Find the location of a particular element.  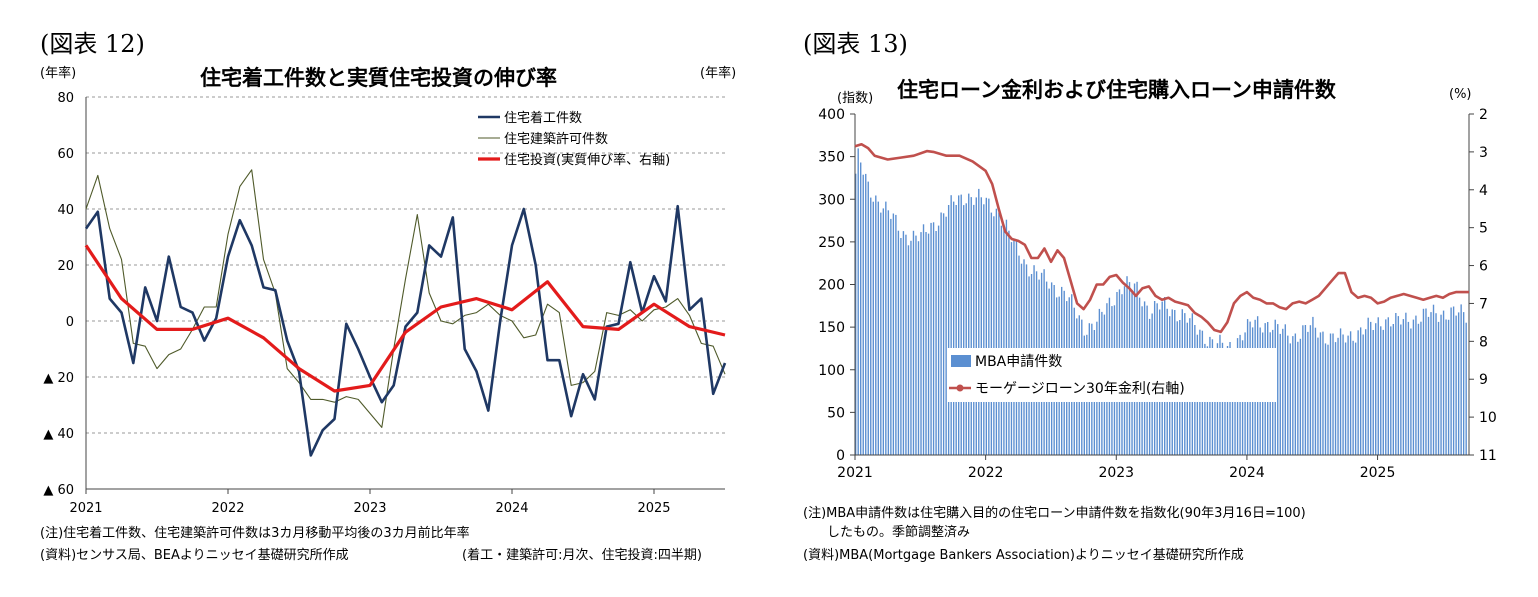

left-y-tick-label: 400 is located at coordinates (831, 115).